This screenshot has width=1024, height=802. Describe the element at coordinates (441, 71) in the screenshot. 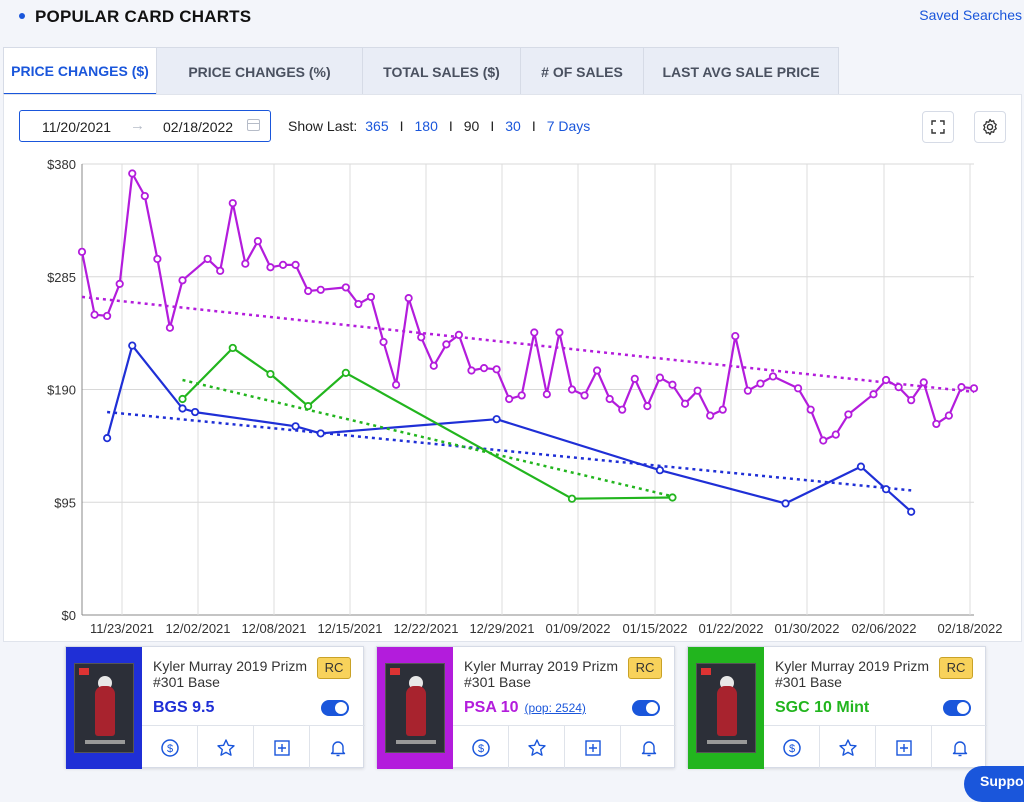

I see `tab-total-sales: TOTAL SALES ($)` at that location.